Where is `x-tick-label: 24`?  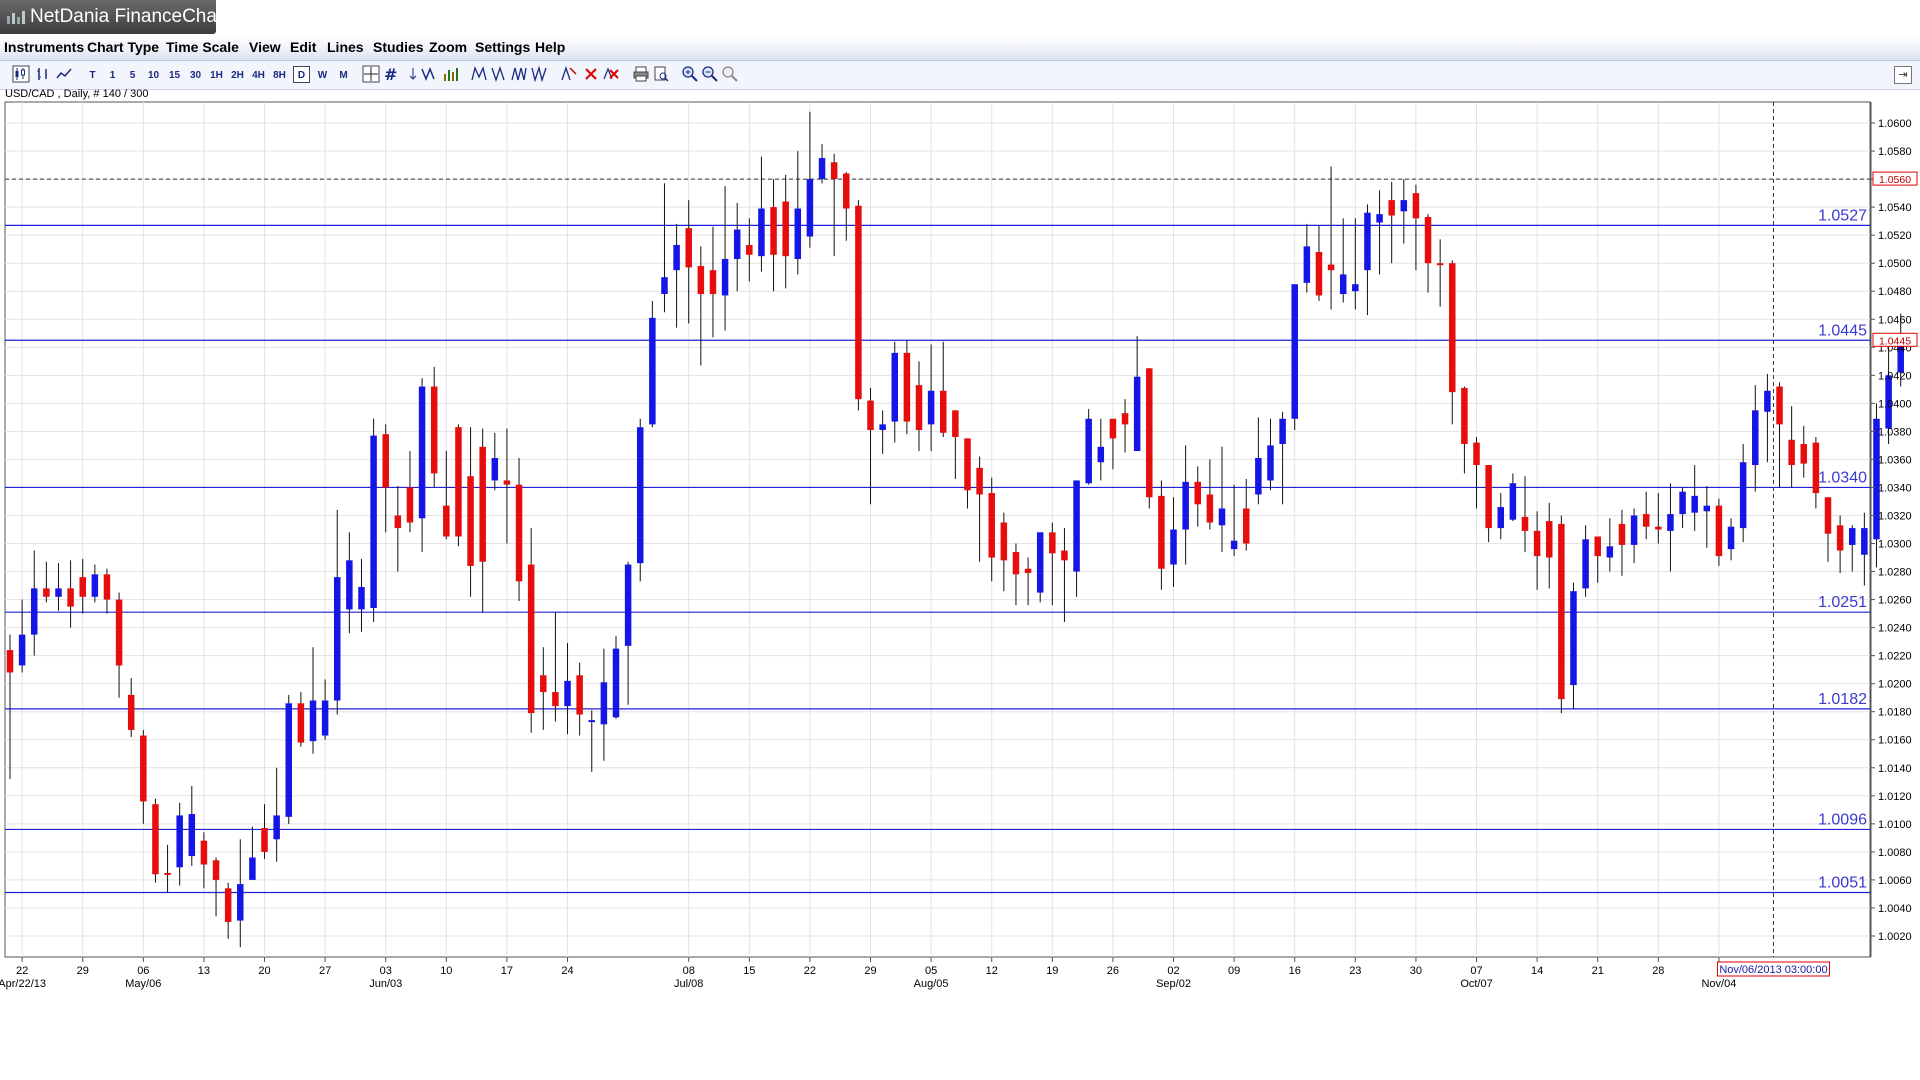
x-tick-label: 24 is located at coordinates (567, 971).